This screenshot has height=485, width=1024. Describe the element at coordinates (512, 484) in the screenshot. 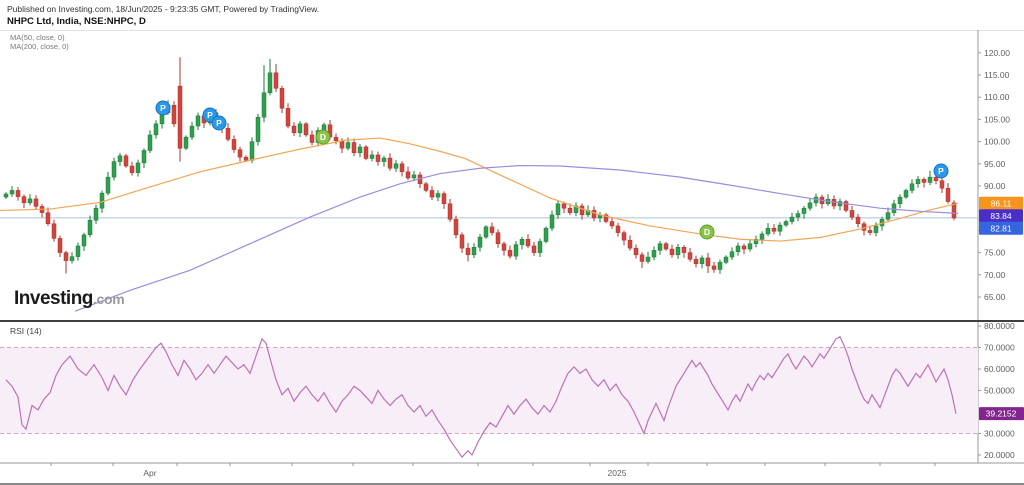

I see `bottom-border` at that location.